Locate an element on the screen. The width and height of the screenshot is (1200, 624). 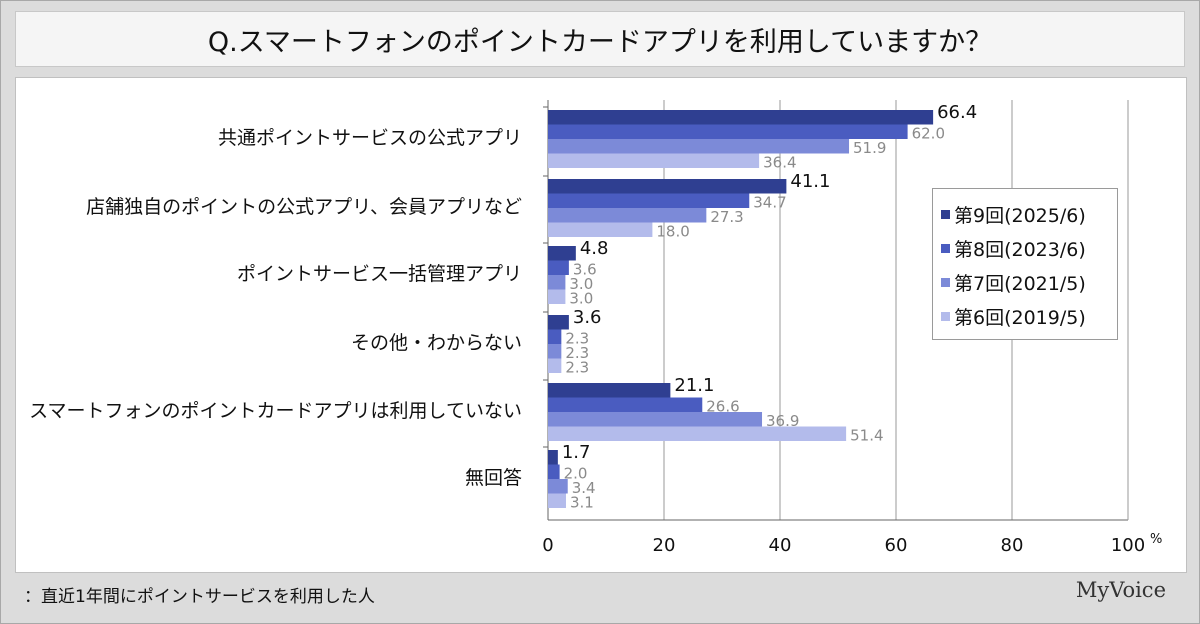
data-label: 2.0 is located at coordinates (576, 474).